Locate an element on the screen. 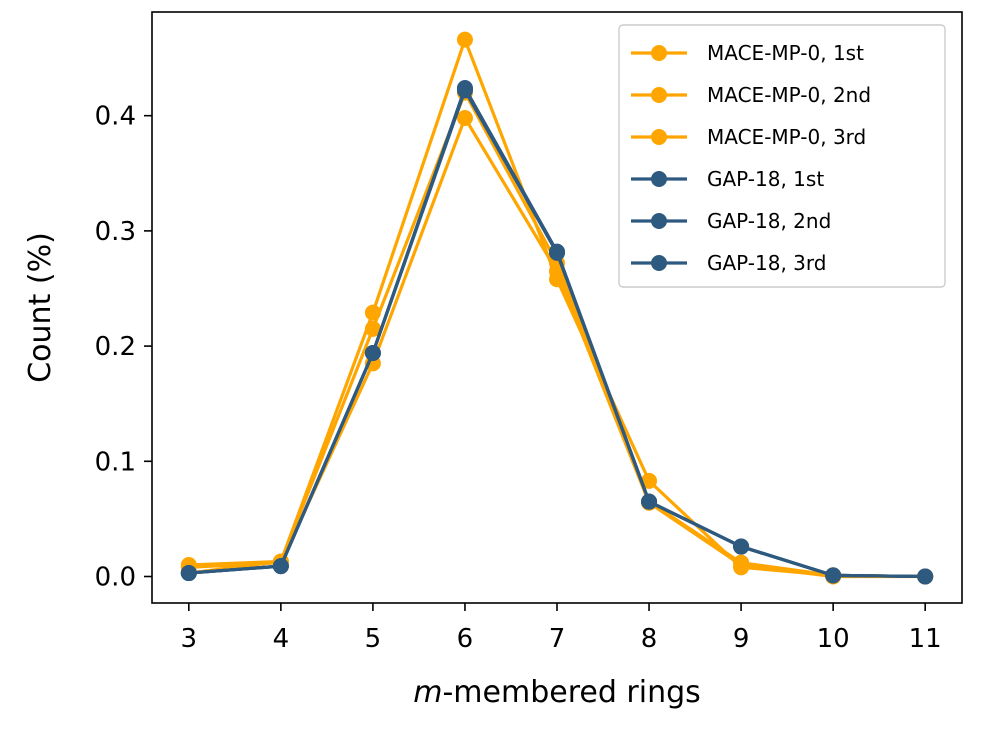  y-axis: 0.0 0.1 0.2 0.3 0.4 is located at coordinates (123, 347).